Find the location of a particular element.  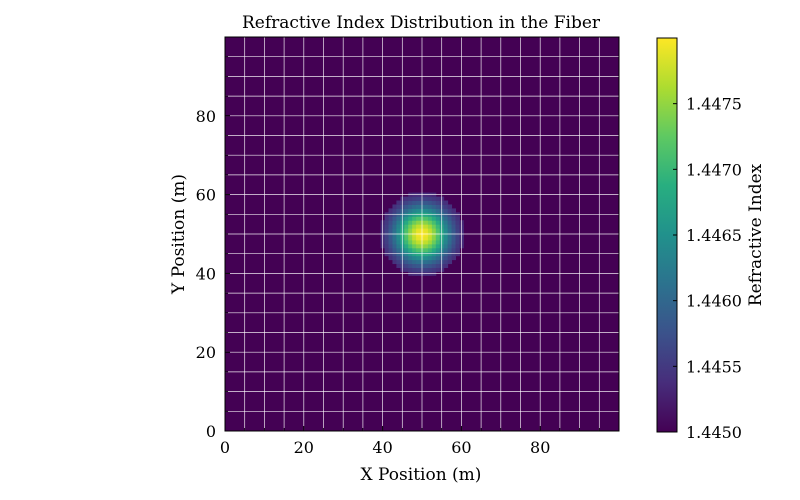

y-tick-label: 60 is located at coordinates (206, 195).